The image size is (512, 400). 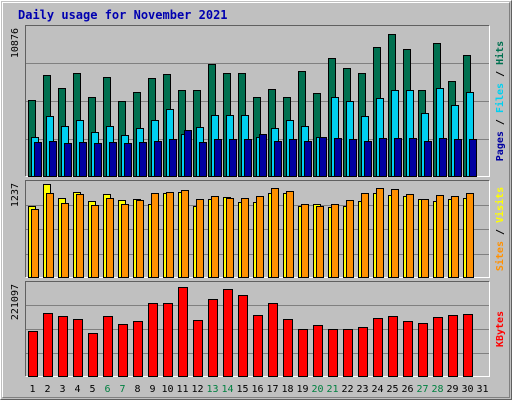 I want to click on x-tick-label-day-16: 16, so click(x=257, y=389).